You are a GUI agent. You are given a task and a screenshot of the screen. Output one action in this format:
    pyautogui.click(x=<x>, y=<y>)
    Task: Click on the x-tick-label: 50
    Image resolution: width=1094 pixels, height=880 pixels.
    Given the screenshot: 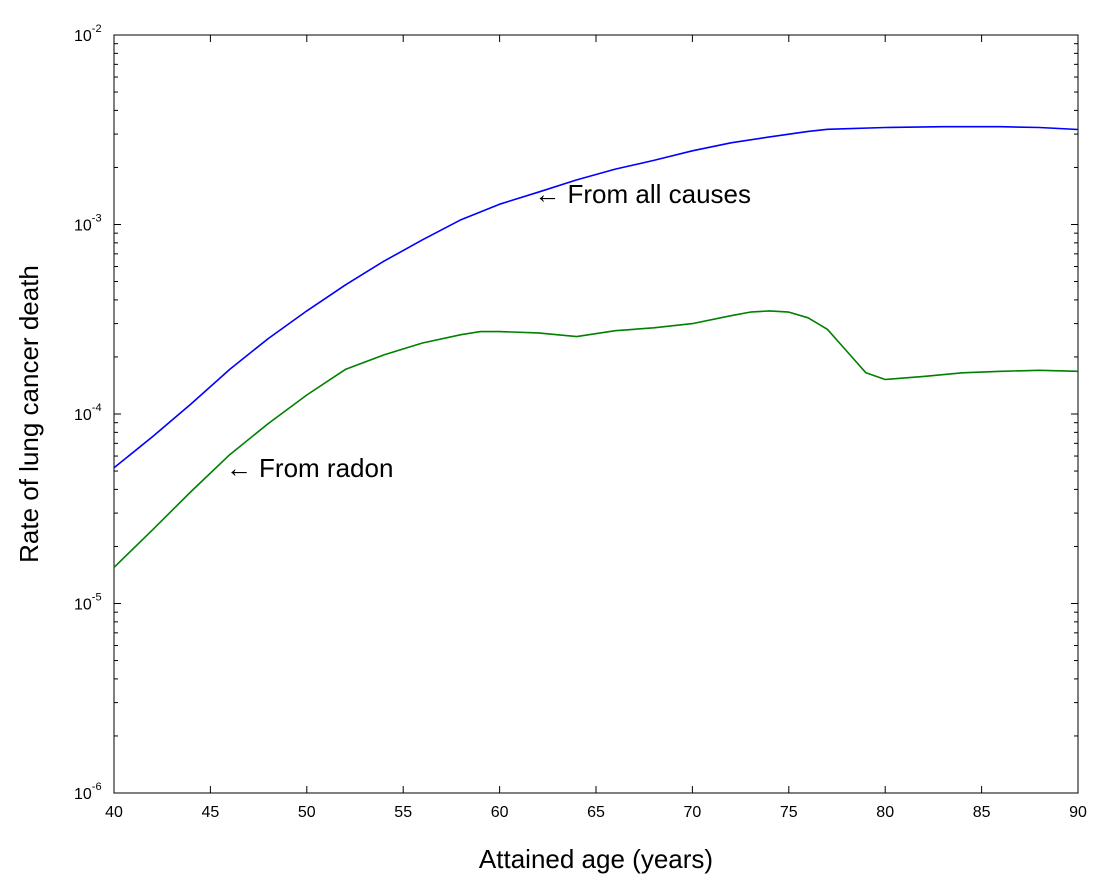 What is the action you would take?
    pyautogui.click(x=307, y=812)
    